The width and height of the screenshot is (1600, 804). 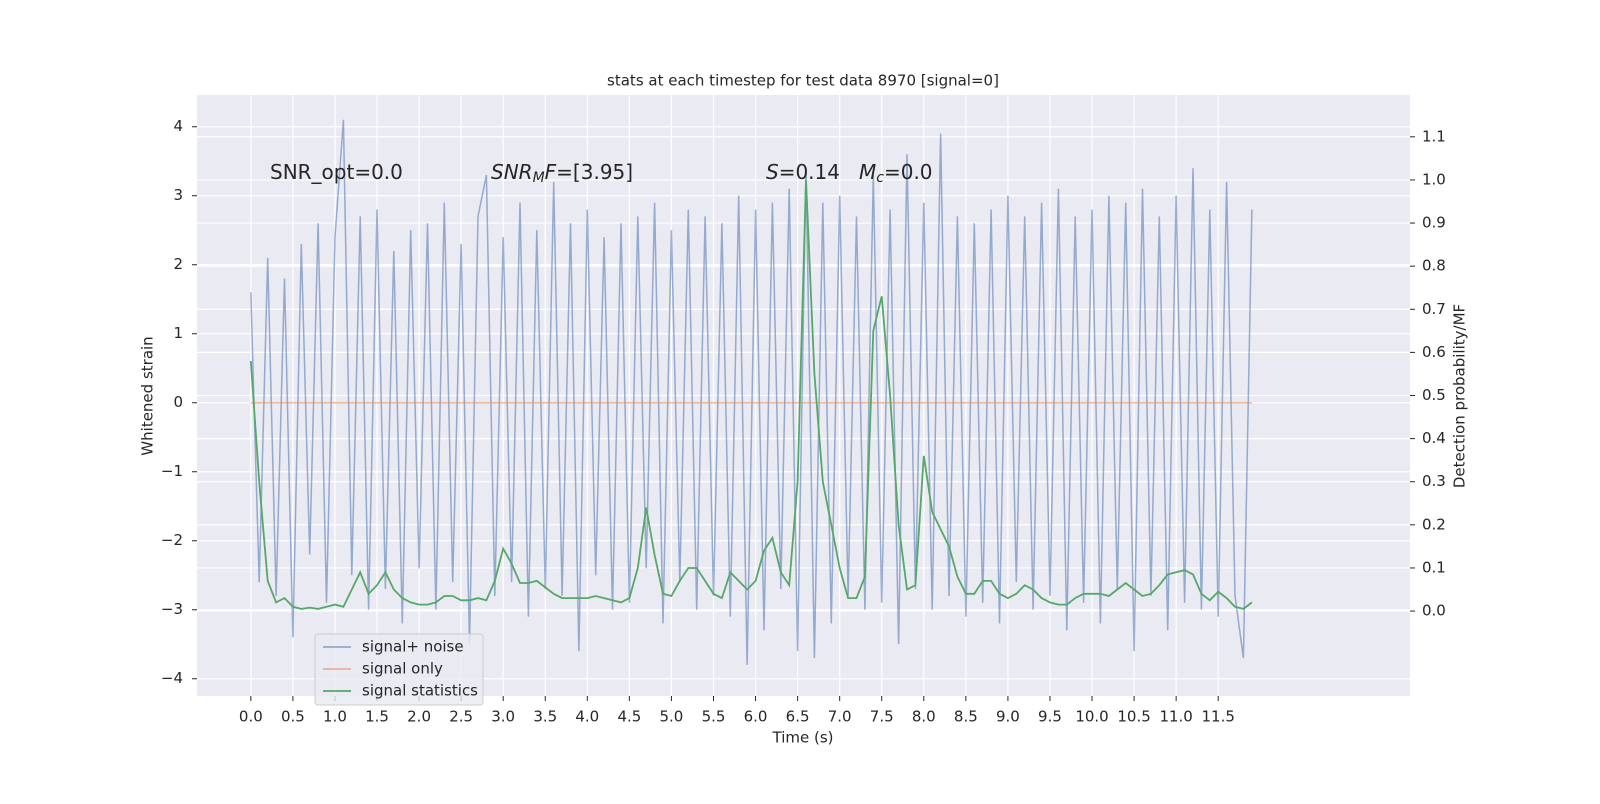 What do you see at coordinates (840, 717) in the screenshot?
I see `x-tick-label: 7.0` at bounding box center [840, 717].